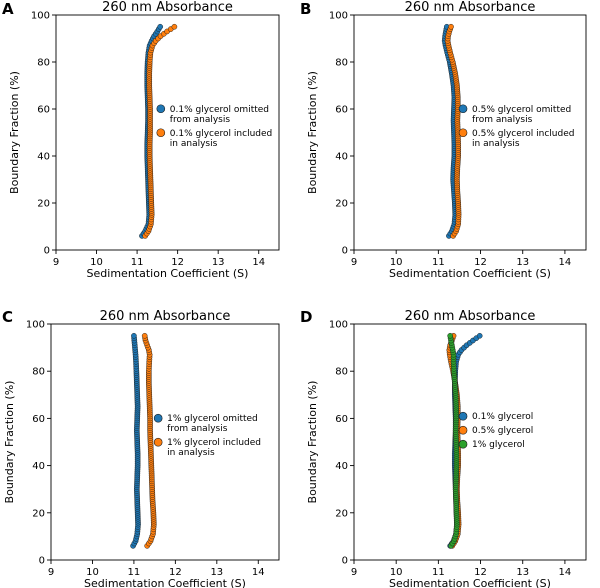  I want to click on legend-label: 0.5% glycerol omitted, so click(521, 110).